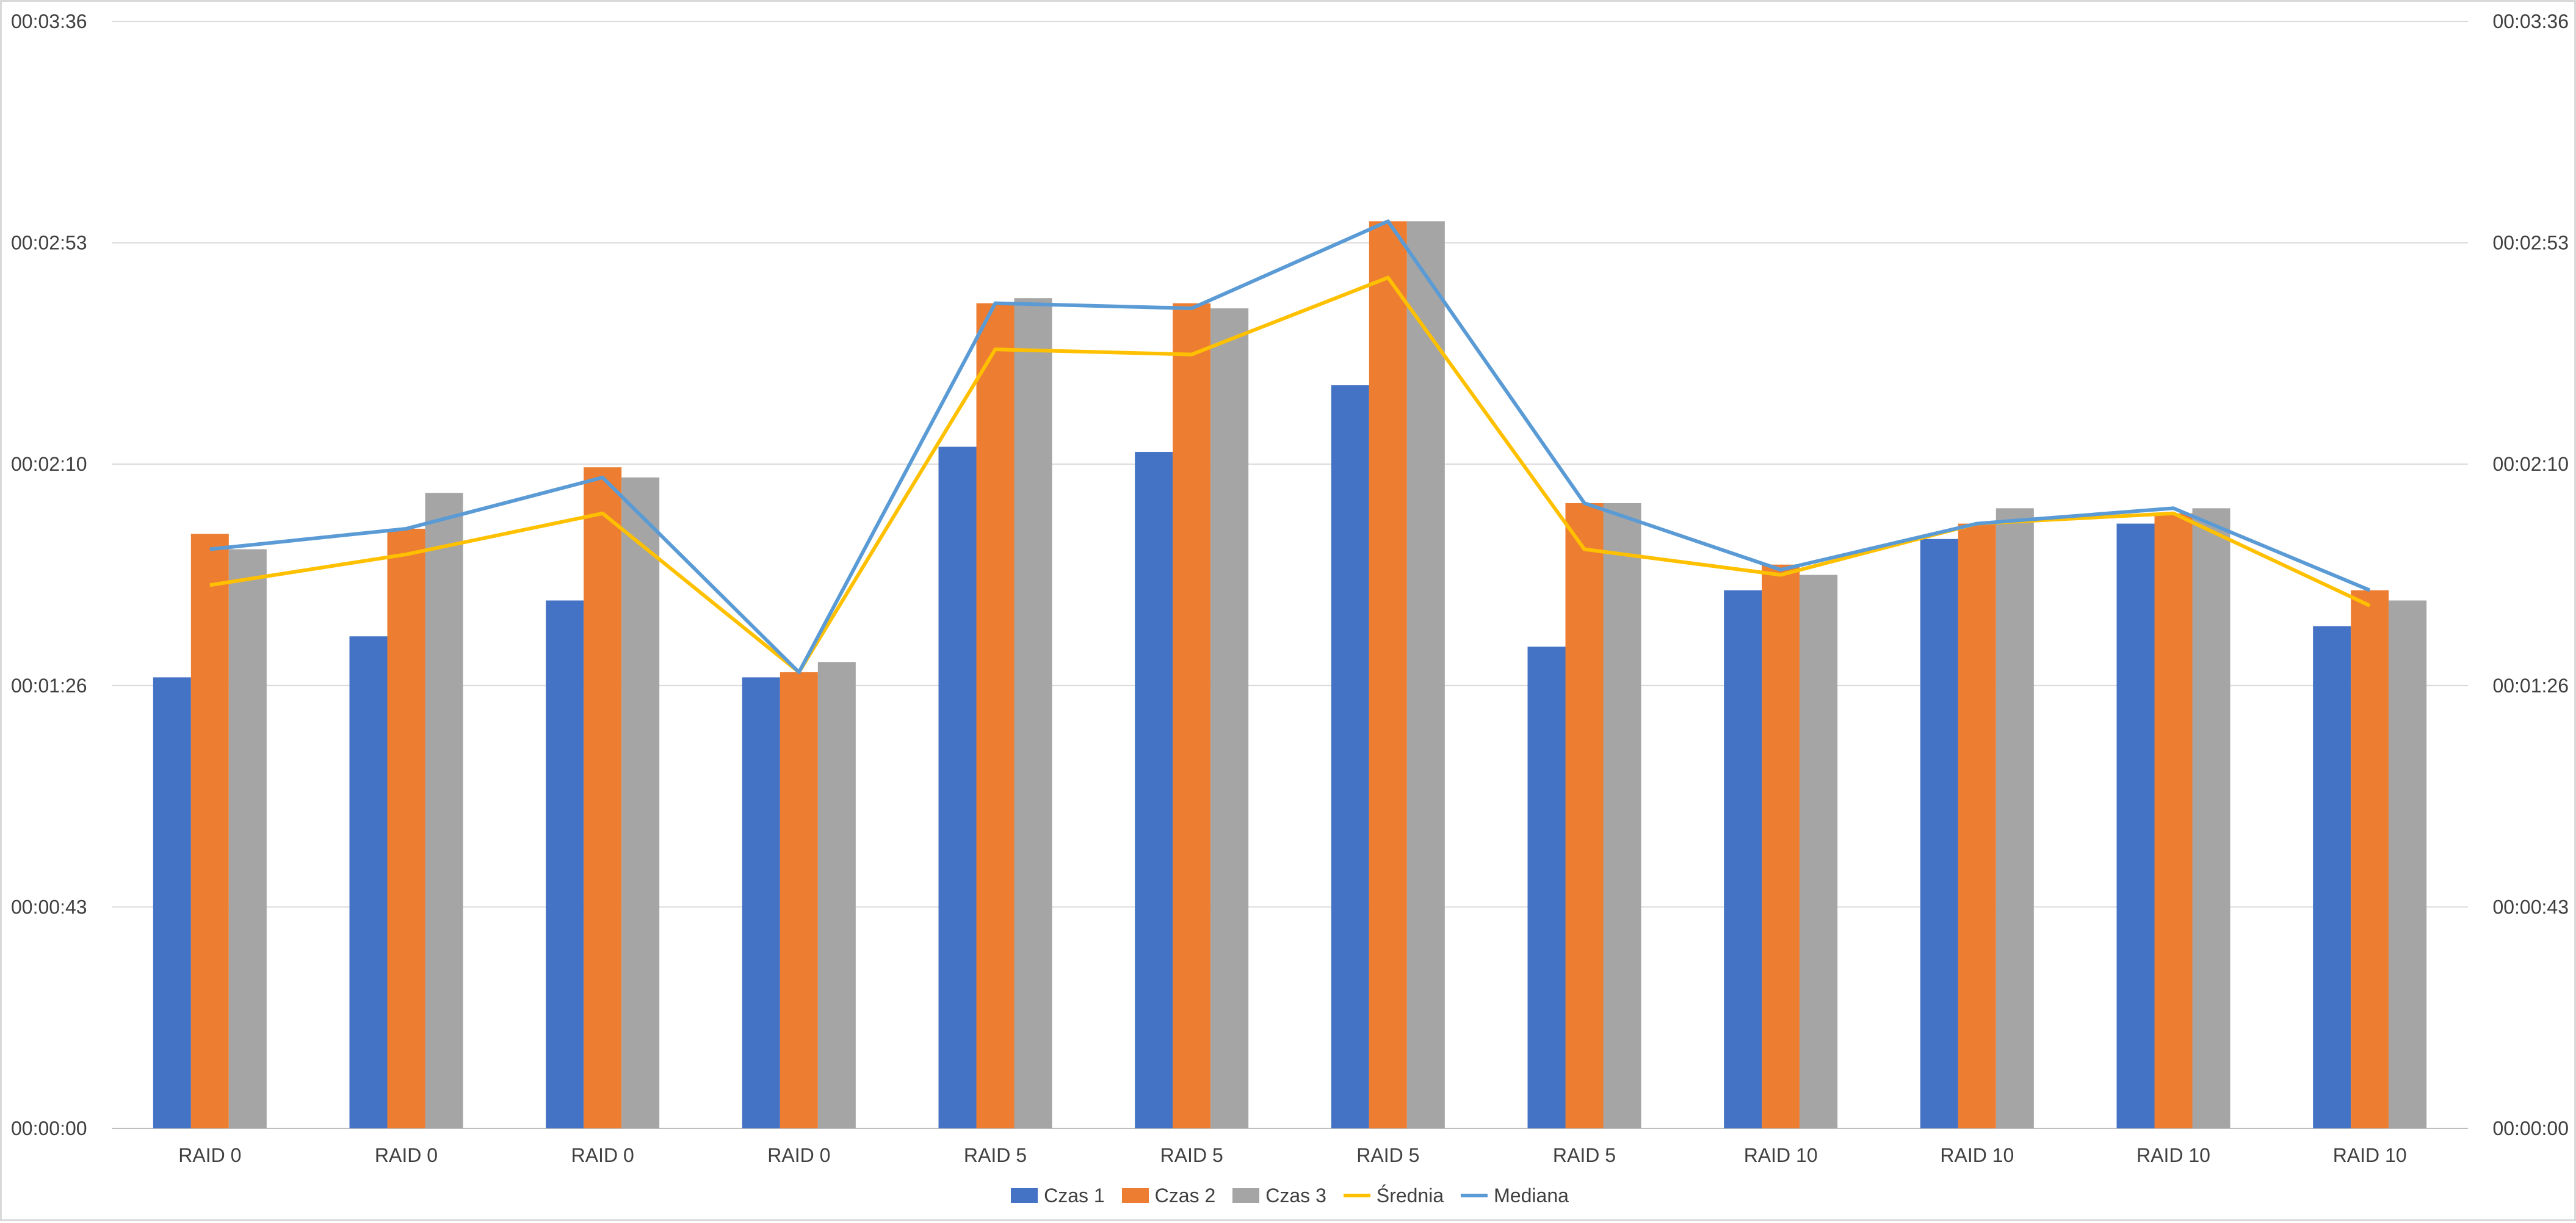 The image size is (2576, 1223). Describe the element at coordinates (1074, 1196) in the screenshot. I see `legend-label: Czas 1` at that location.